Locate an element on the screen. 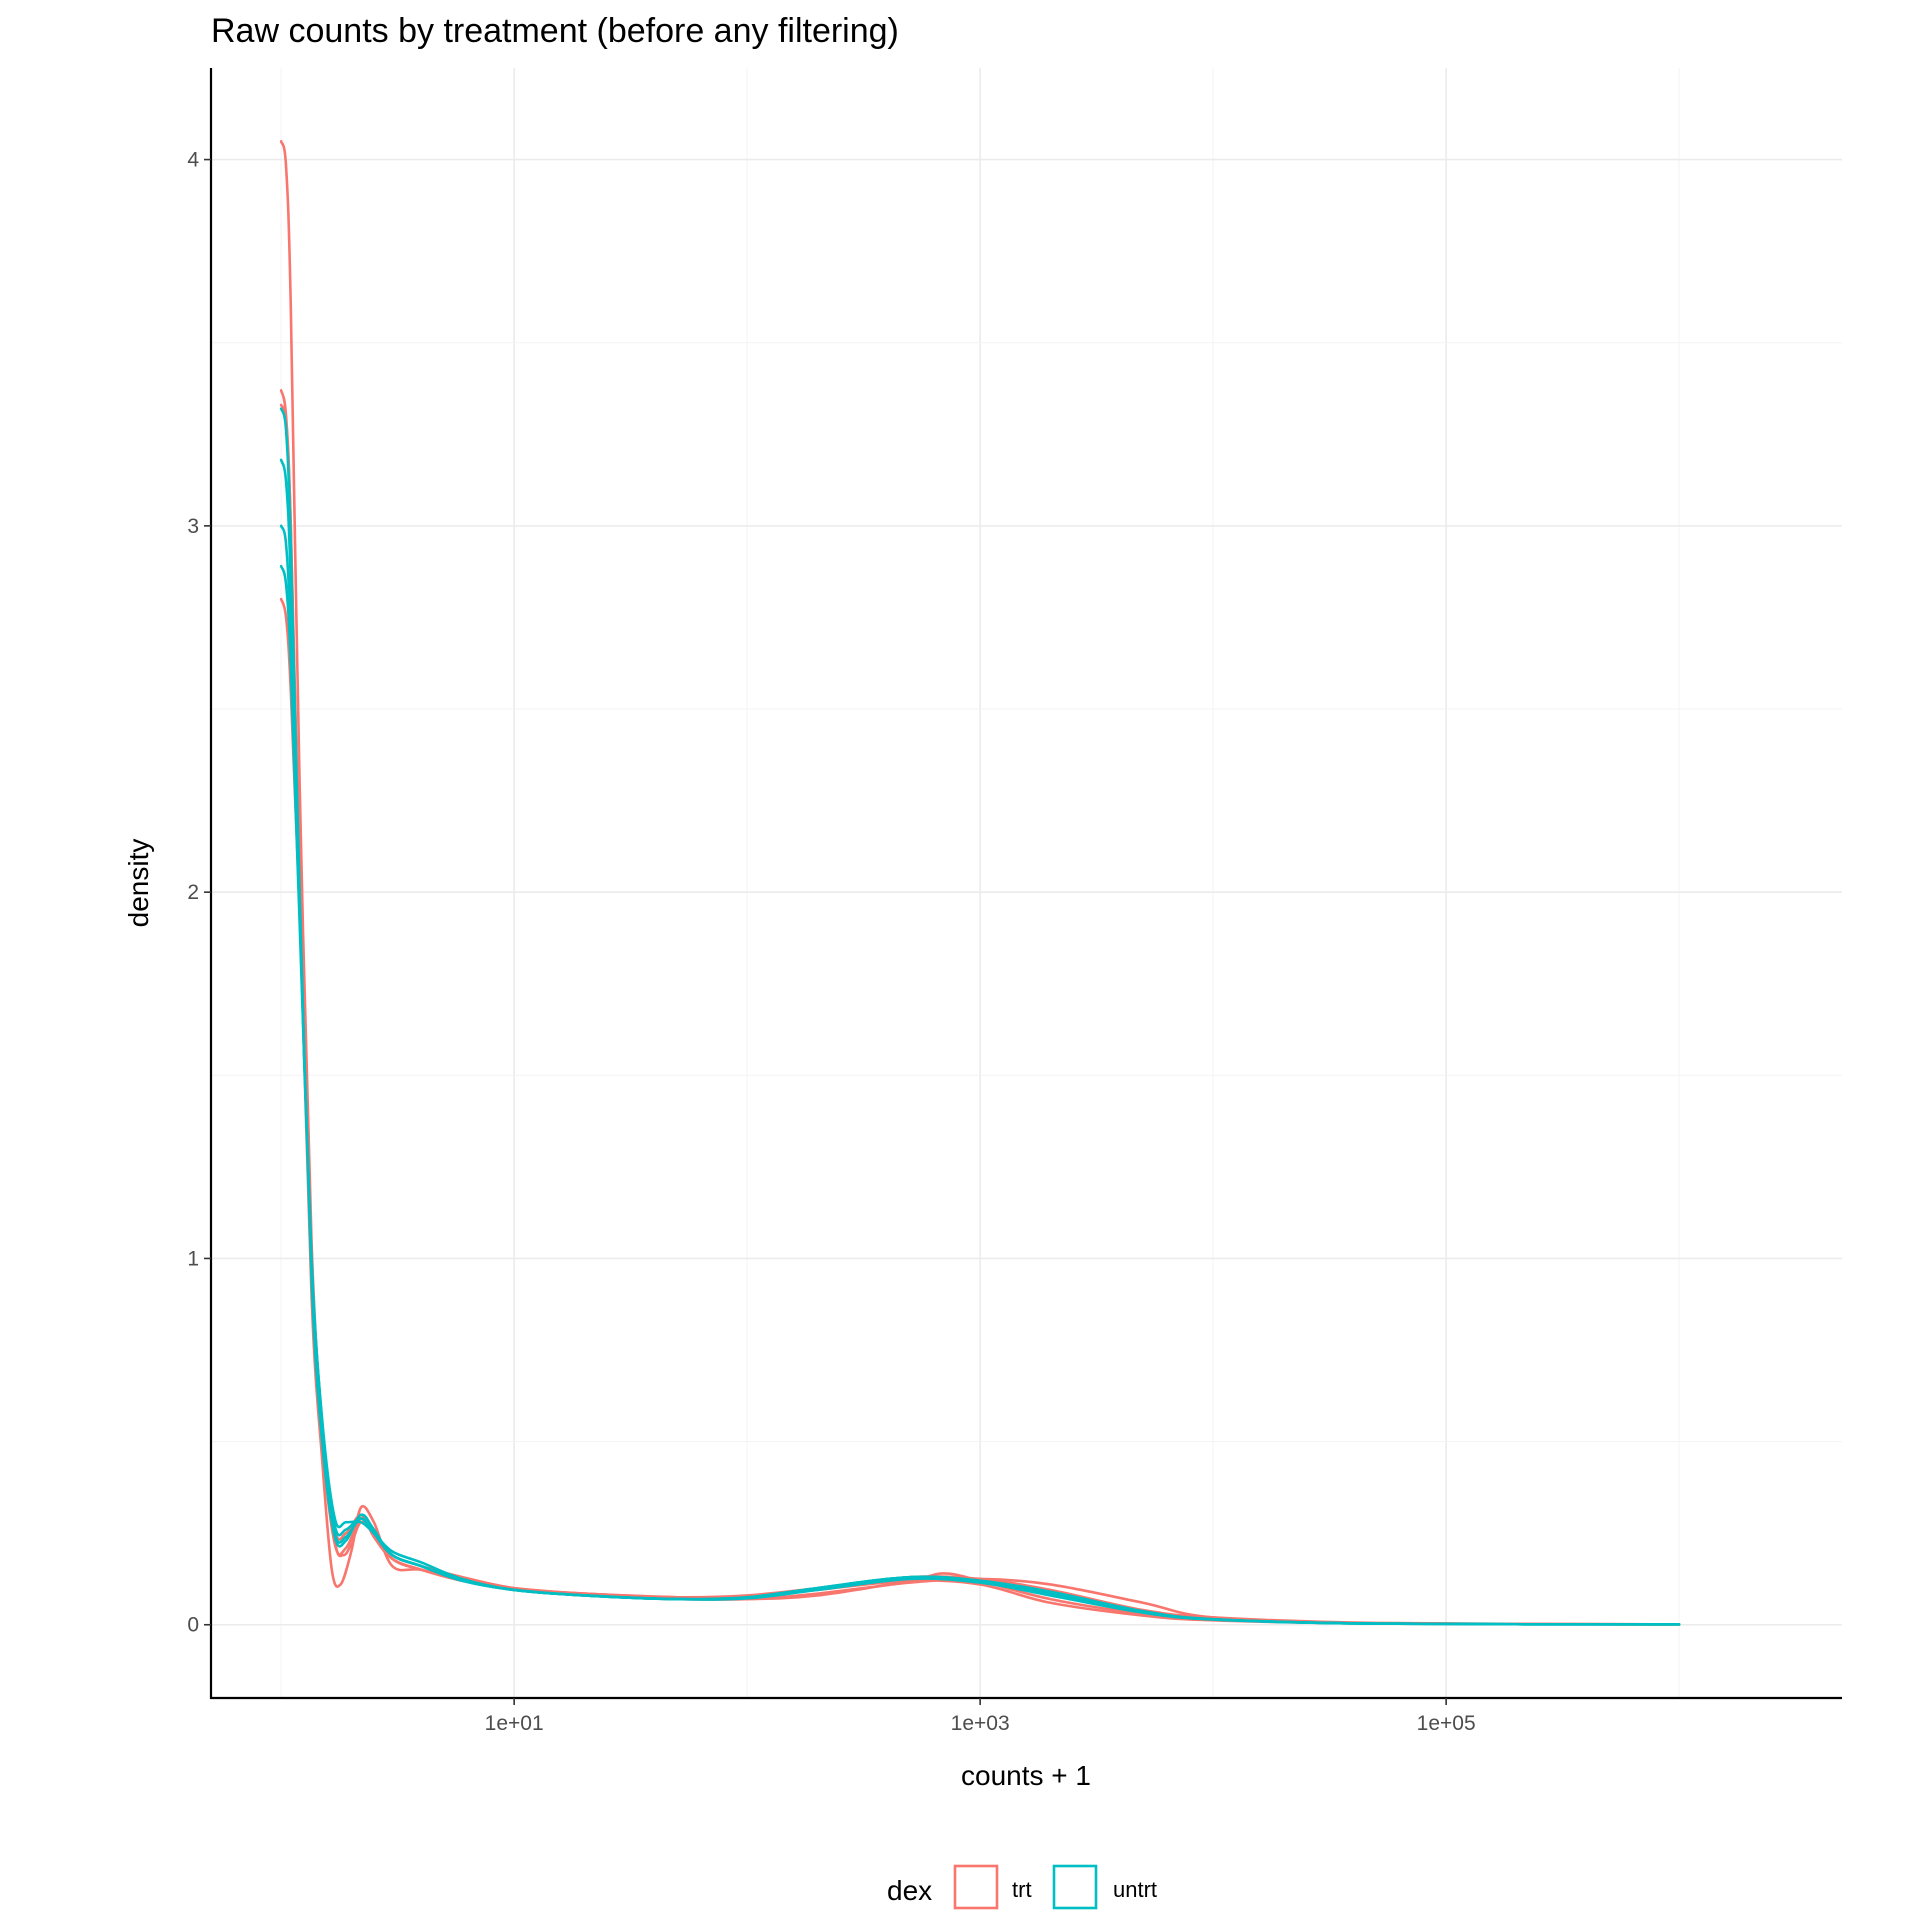 This screenshot has width=1920, height=1920. x-axis-ticks: 1e+01 1e+03 1e+05 is located at coordinates (980, 1716).